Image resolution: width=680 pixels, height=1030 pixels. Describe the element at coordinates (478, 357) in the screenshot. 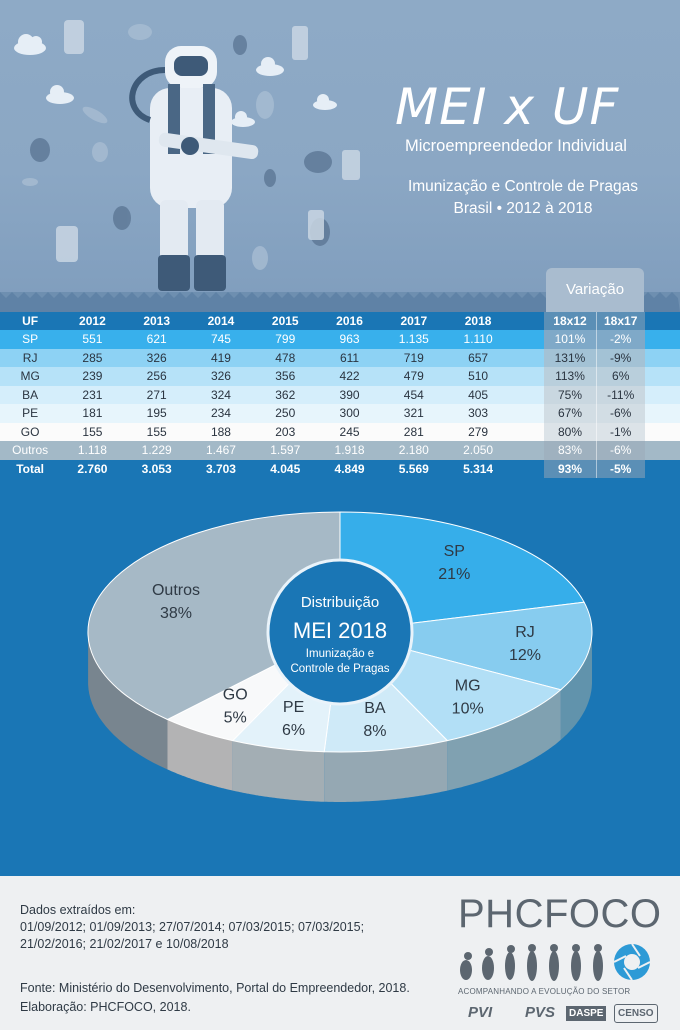

I see `value-cell: 657` at that location.